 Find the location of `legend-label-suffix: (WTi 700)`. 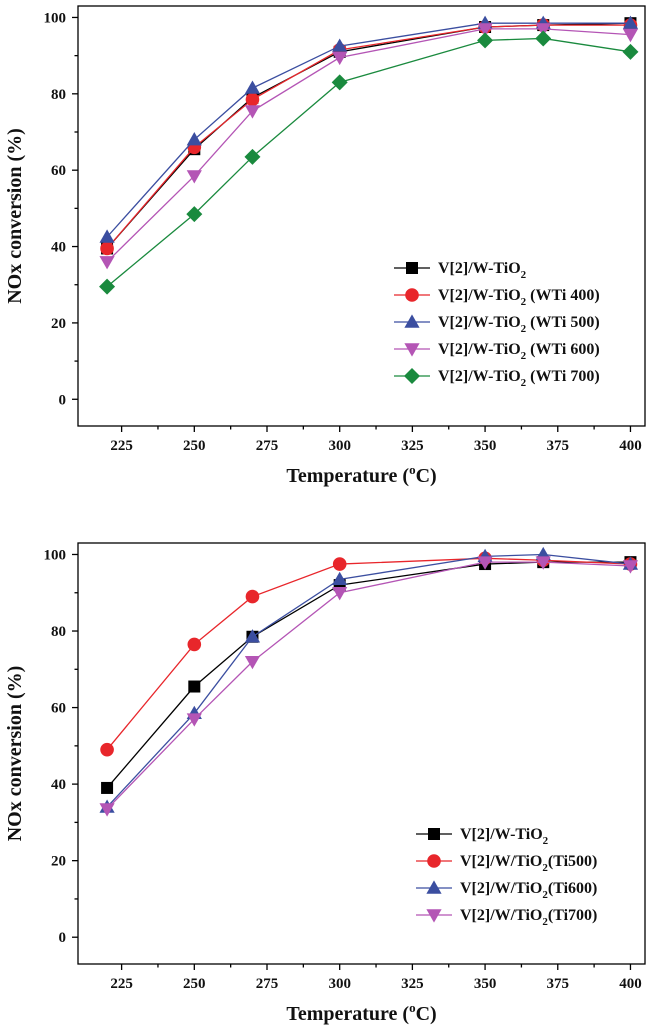

legend-label-suffix: (WTi 700) is located at coordinates (562, 376).